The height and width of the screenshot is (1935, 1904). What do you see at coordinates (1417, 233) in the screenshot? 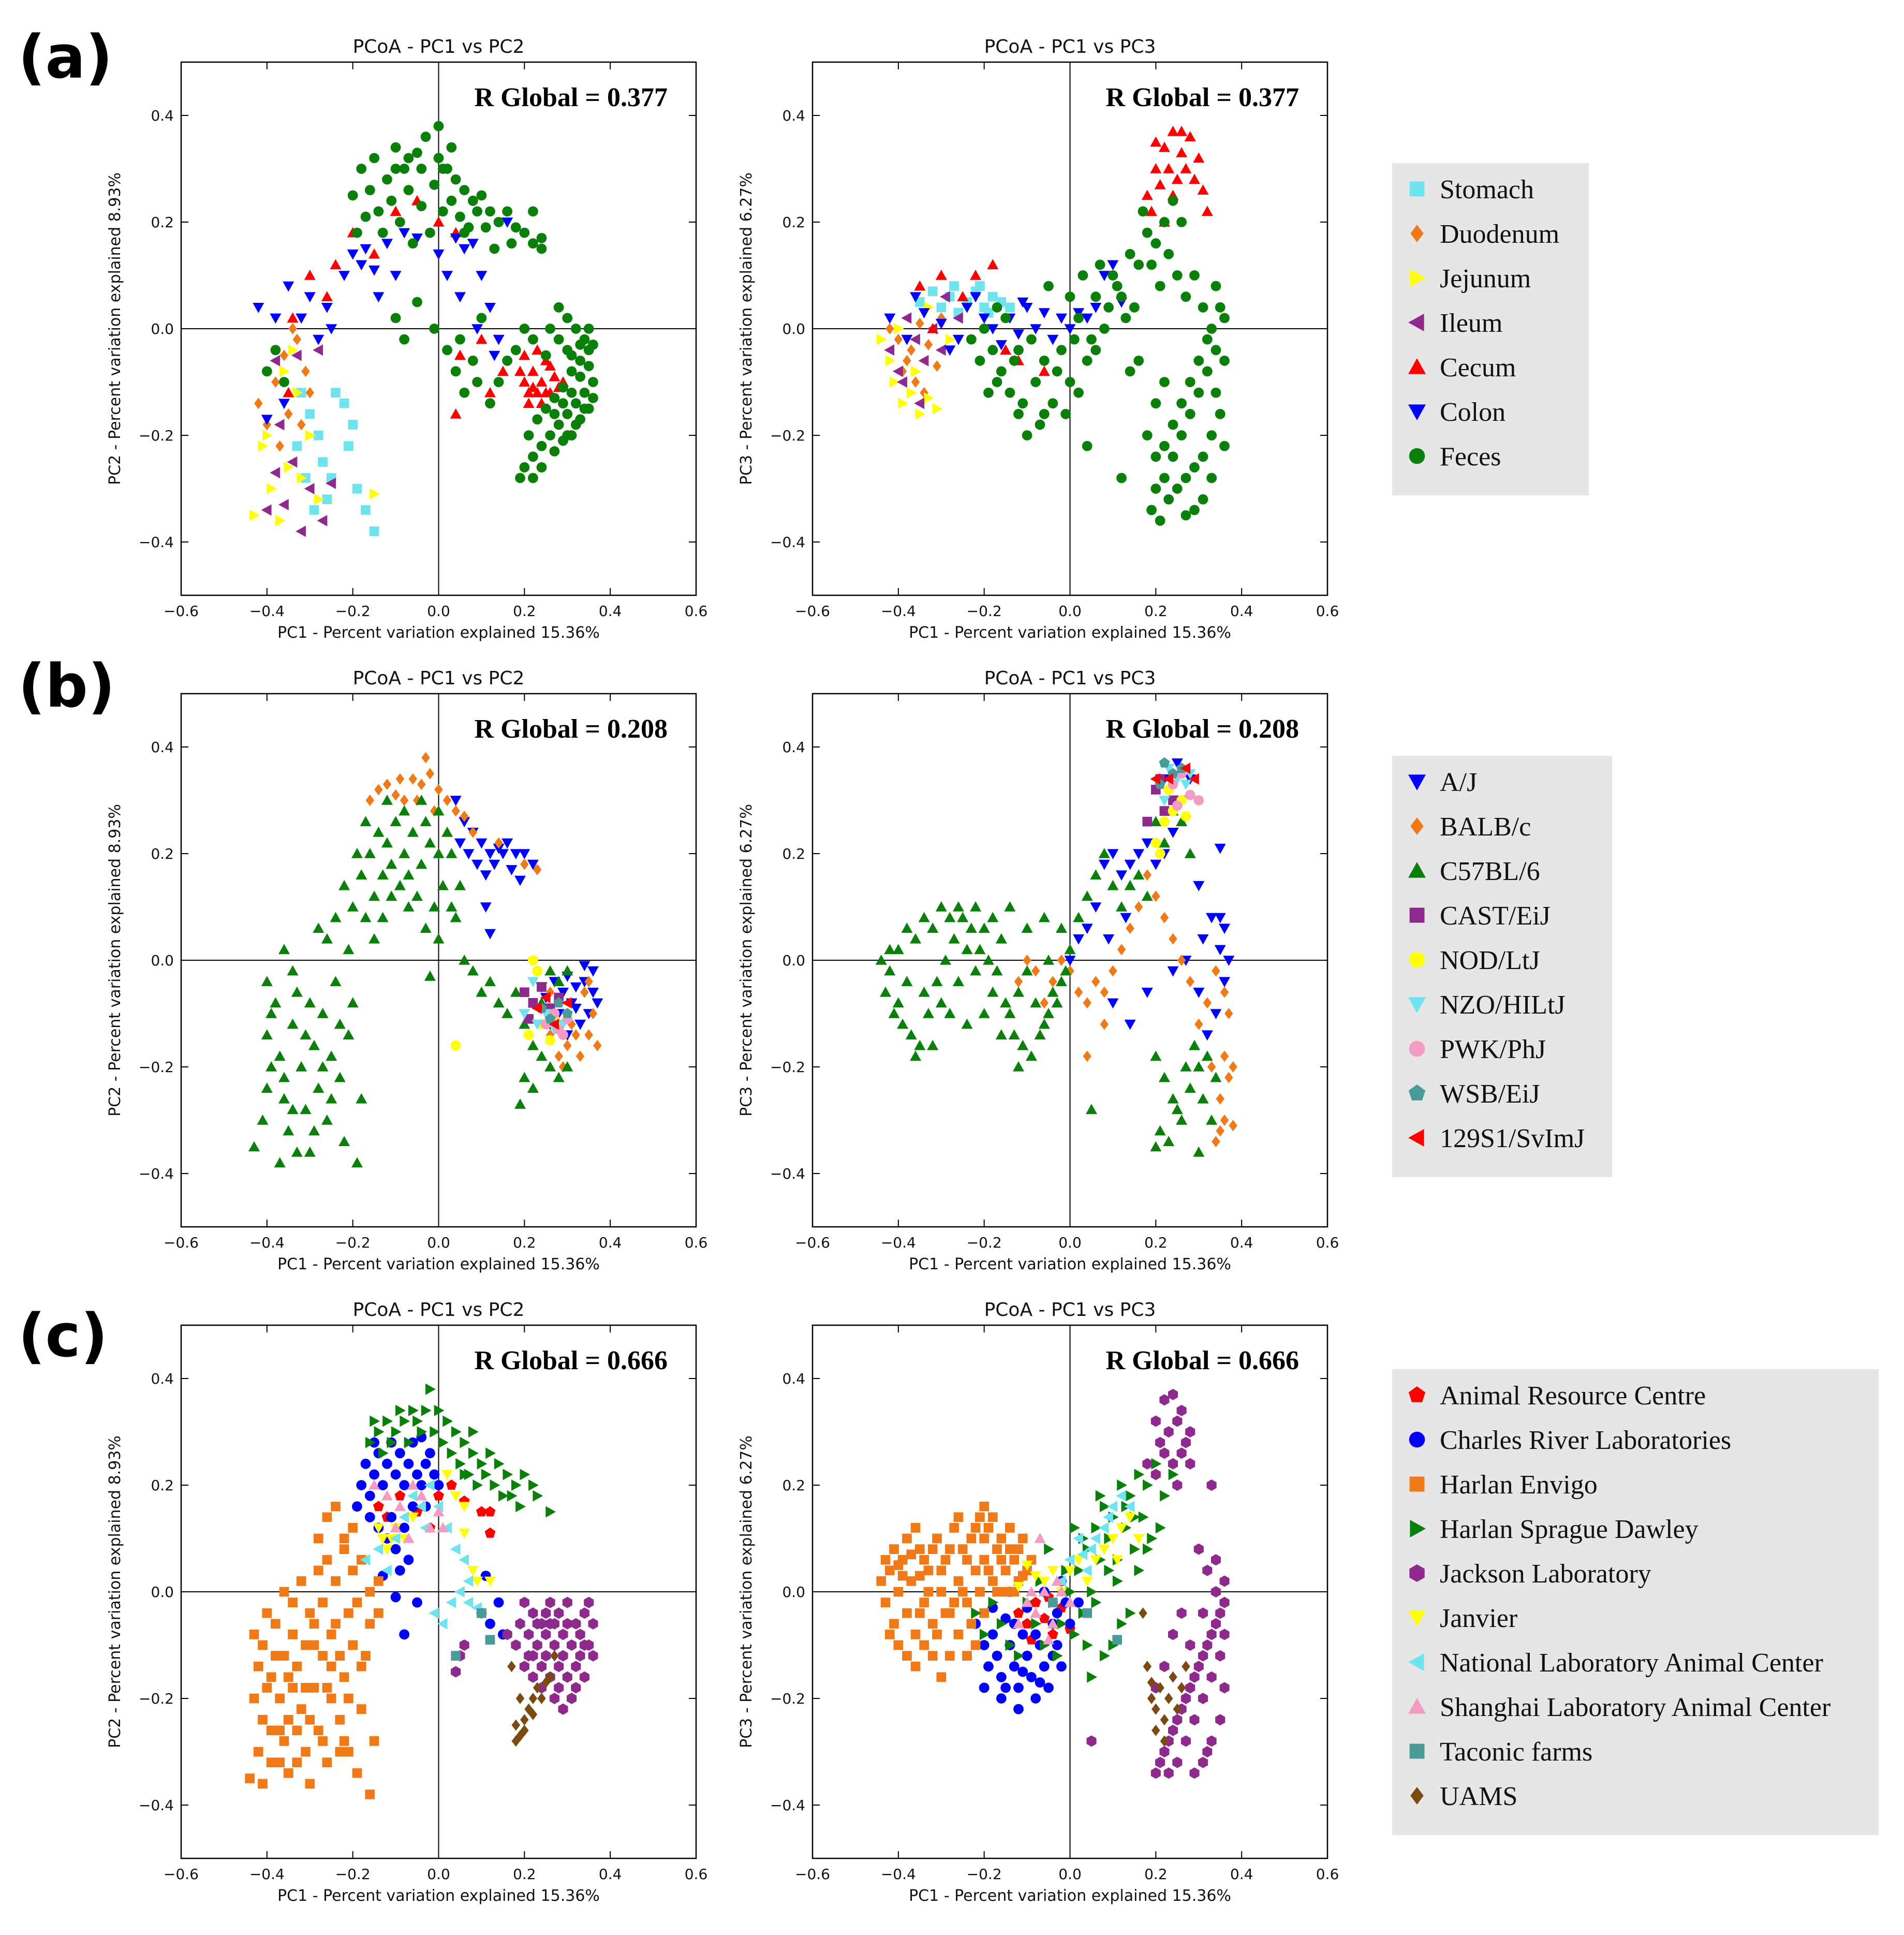
I see `legend-marker-duodenum` at bounding box center [1417, 233].